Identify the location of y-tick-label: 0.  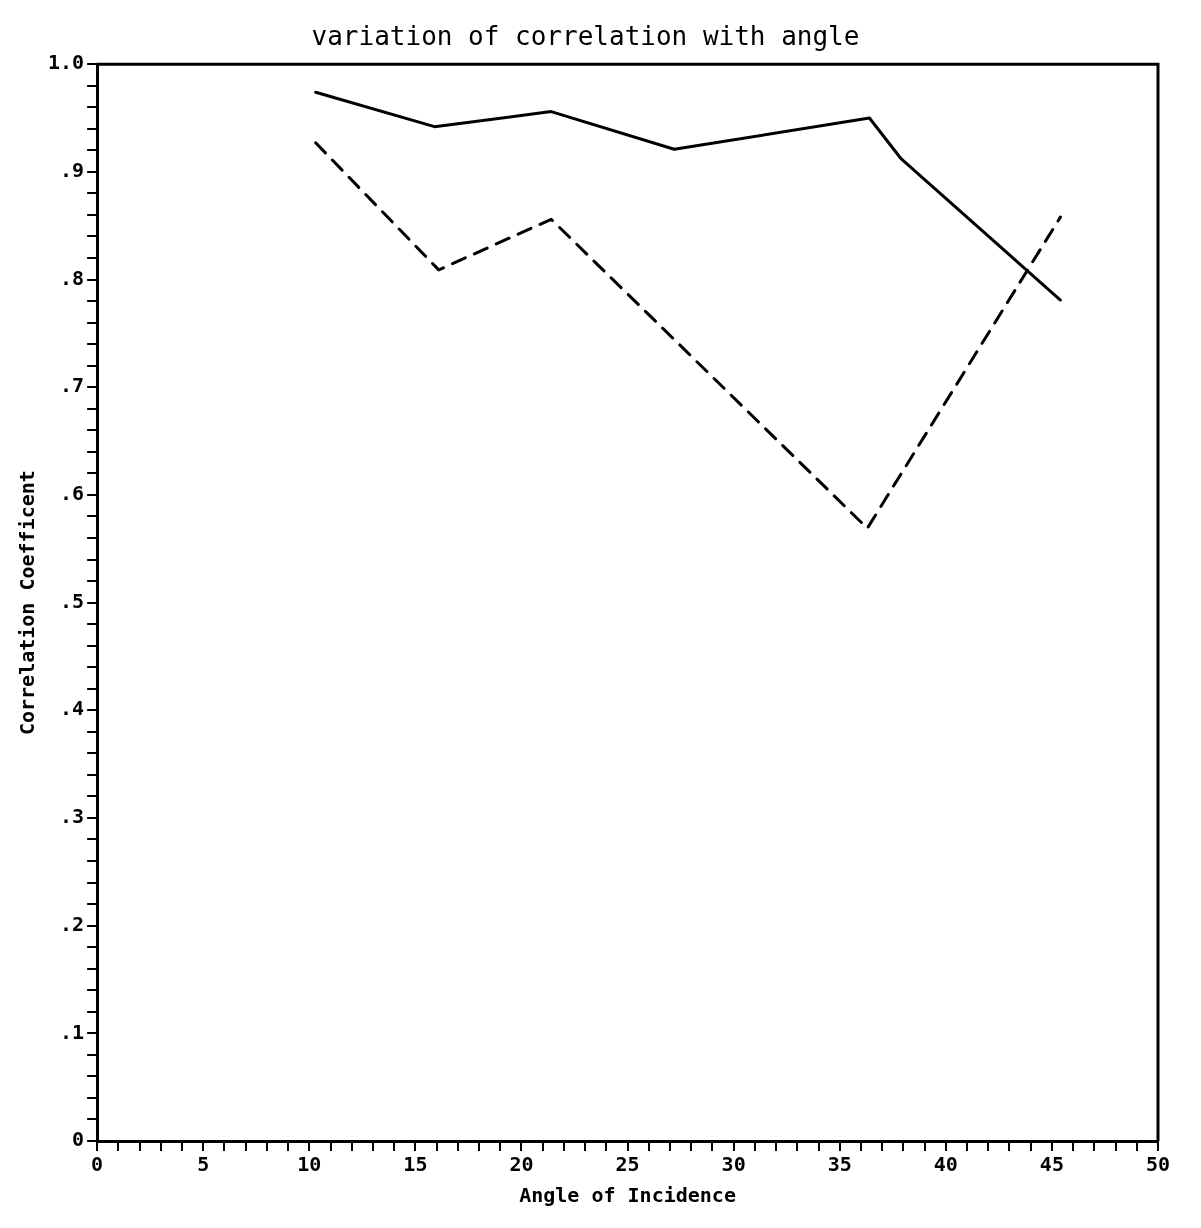
(78, 1139).